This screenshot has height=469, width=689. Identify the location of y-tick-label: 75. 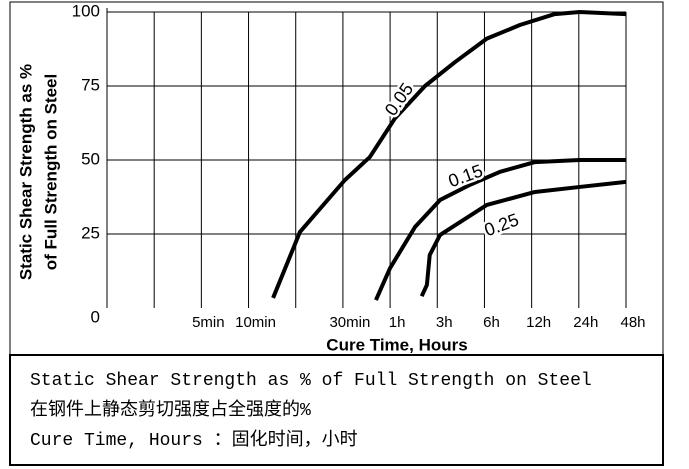
(90, 84).